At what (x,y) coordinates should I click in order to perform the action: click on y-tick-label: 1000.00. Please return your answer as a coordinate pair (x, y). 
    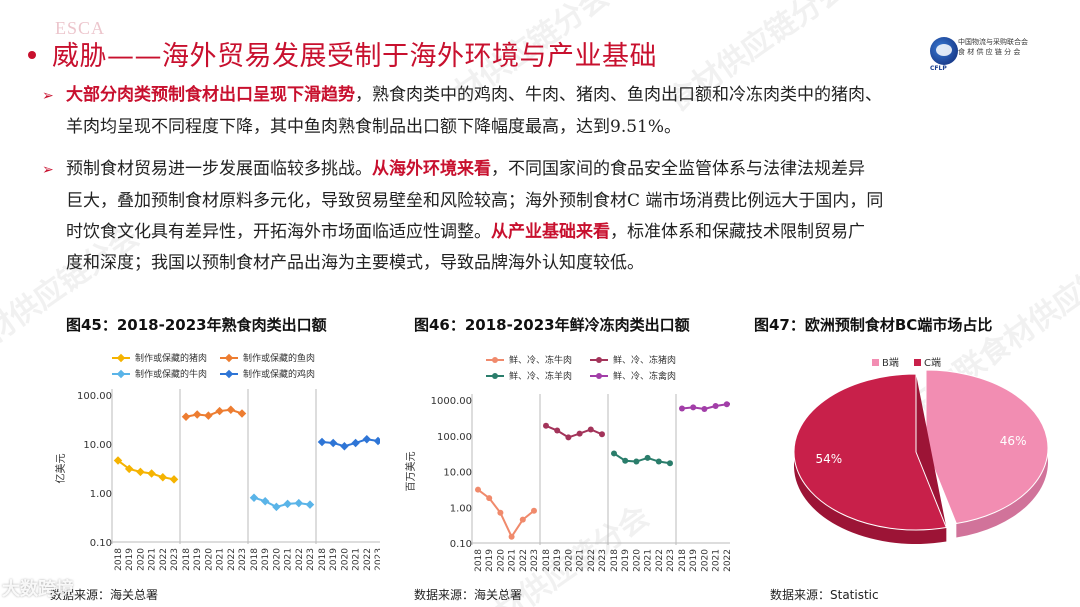
    Looking at the image, I should click on (451, 401).